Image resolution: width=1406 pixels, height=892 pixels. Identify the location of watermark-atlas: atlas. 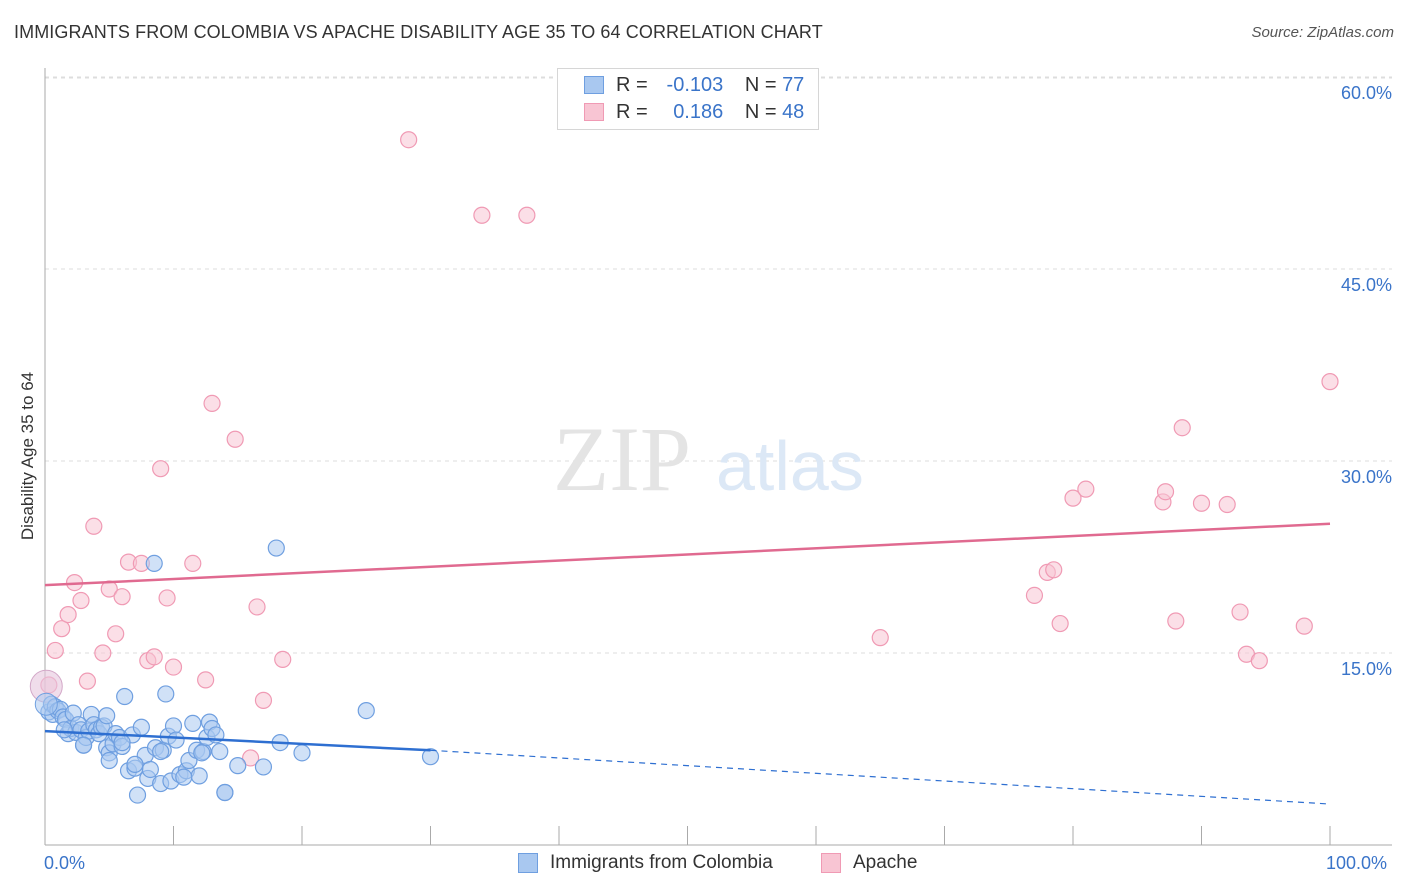
(790, 466).